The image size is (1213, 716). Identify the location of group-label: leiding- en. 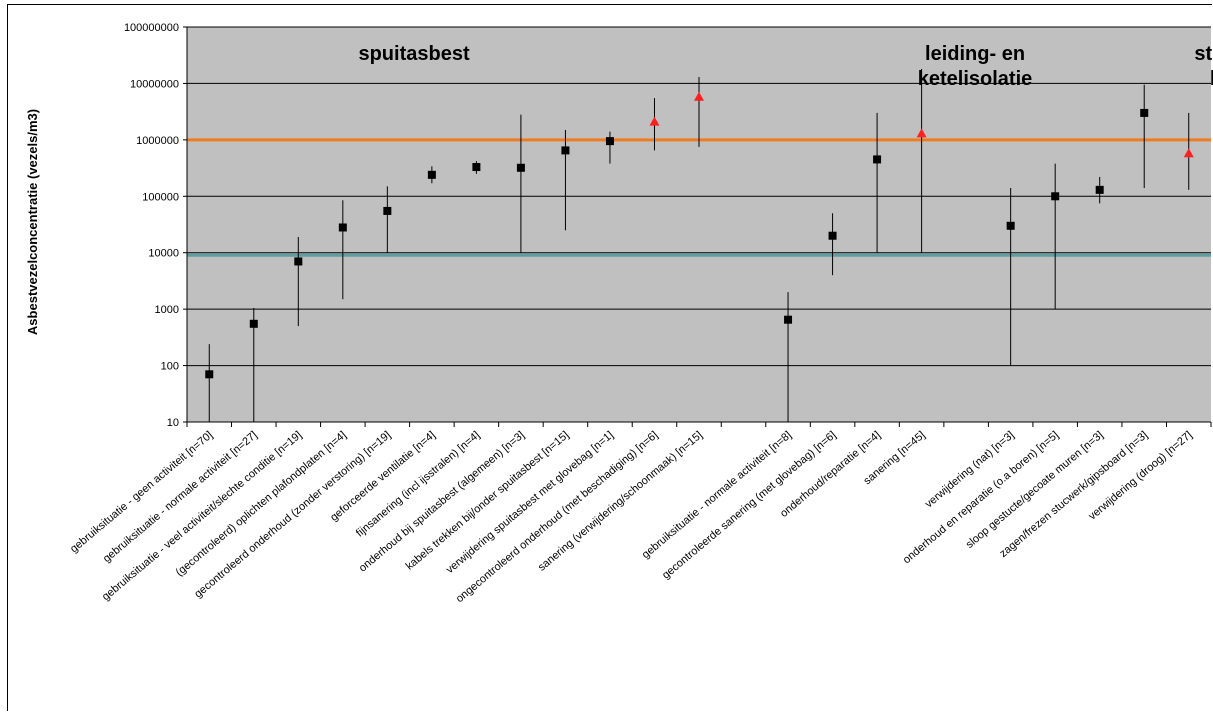
(975, 54).